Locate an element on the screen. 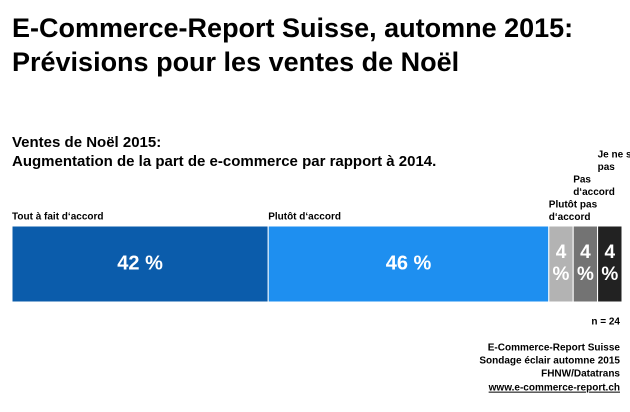  source: E-Commerce-Report Suisse is located at coordinates (554, 348).